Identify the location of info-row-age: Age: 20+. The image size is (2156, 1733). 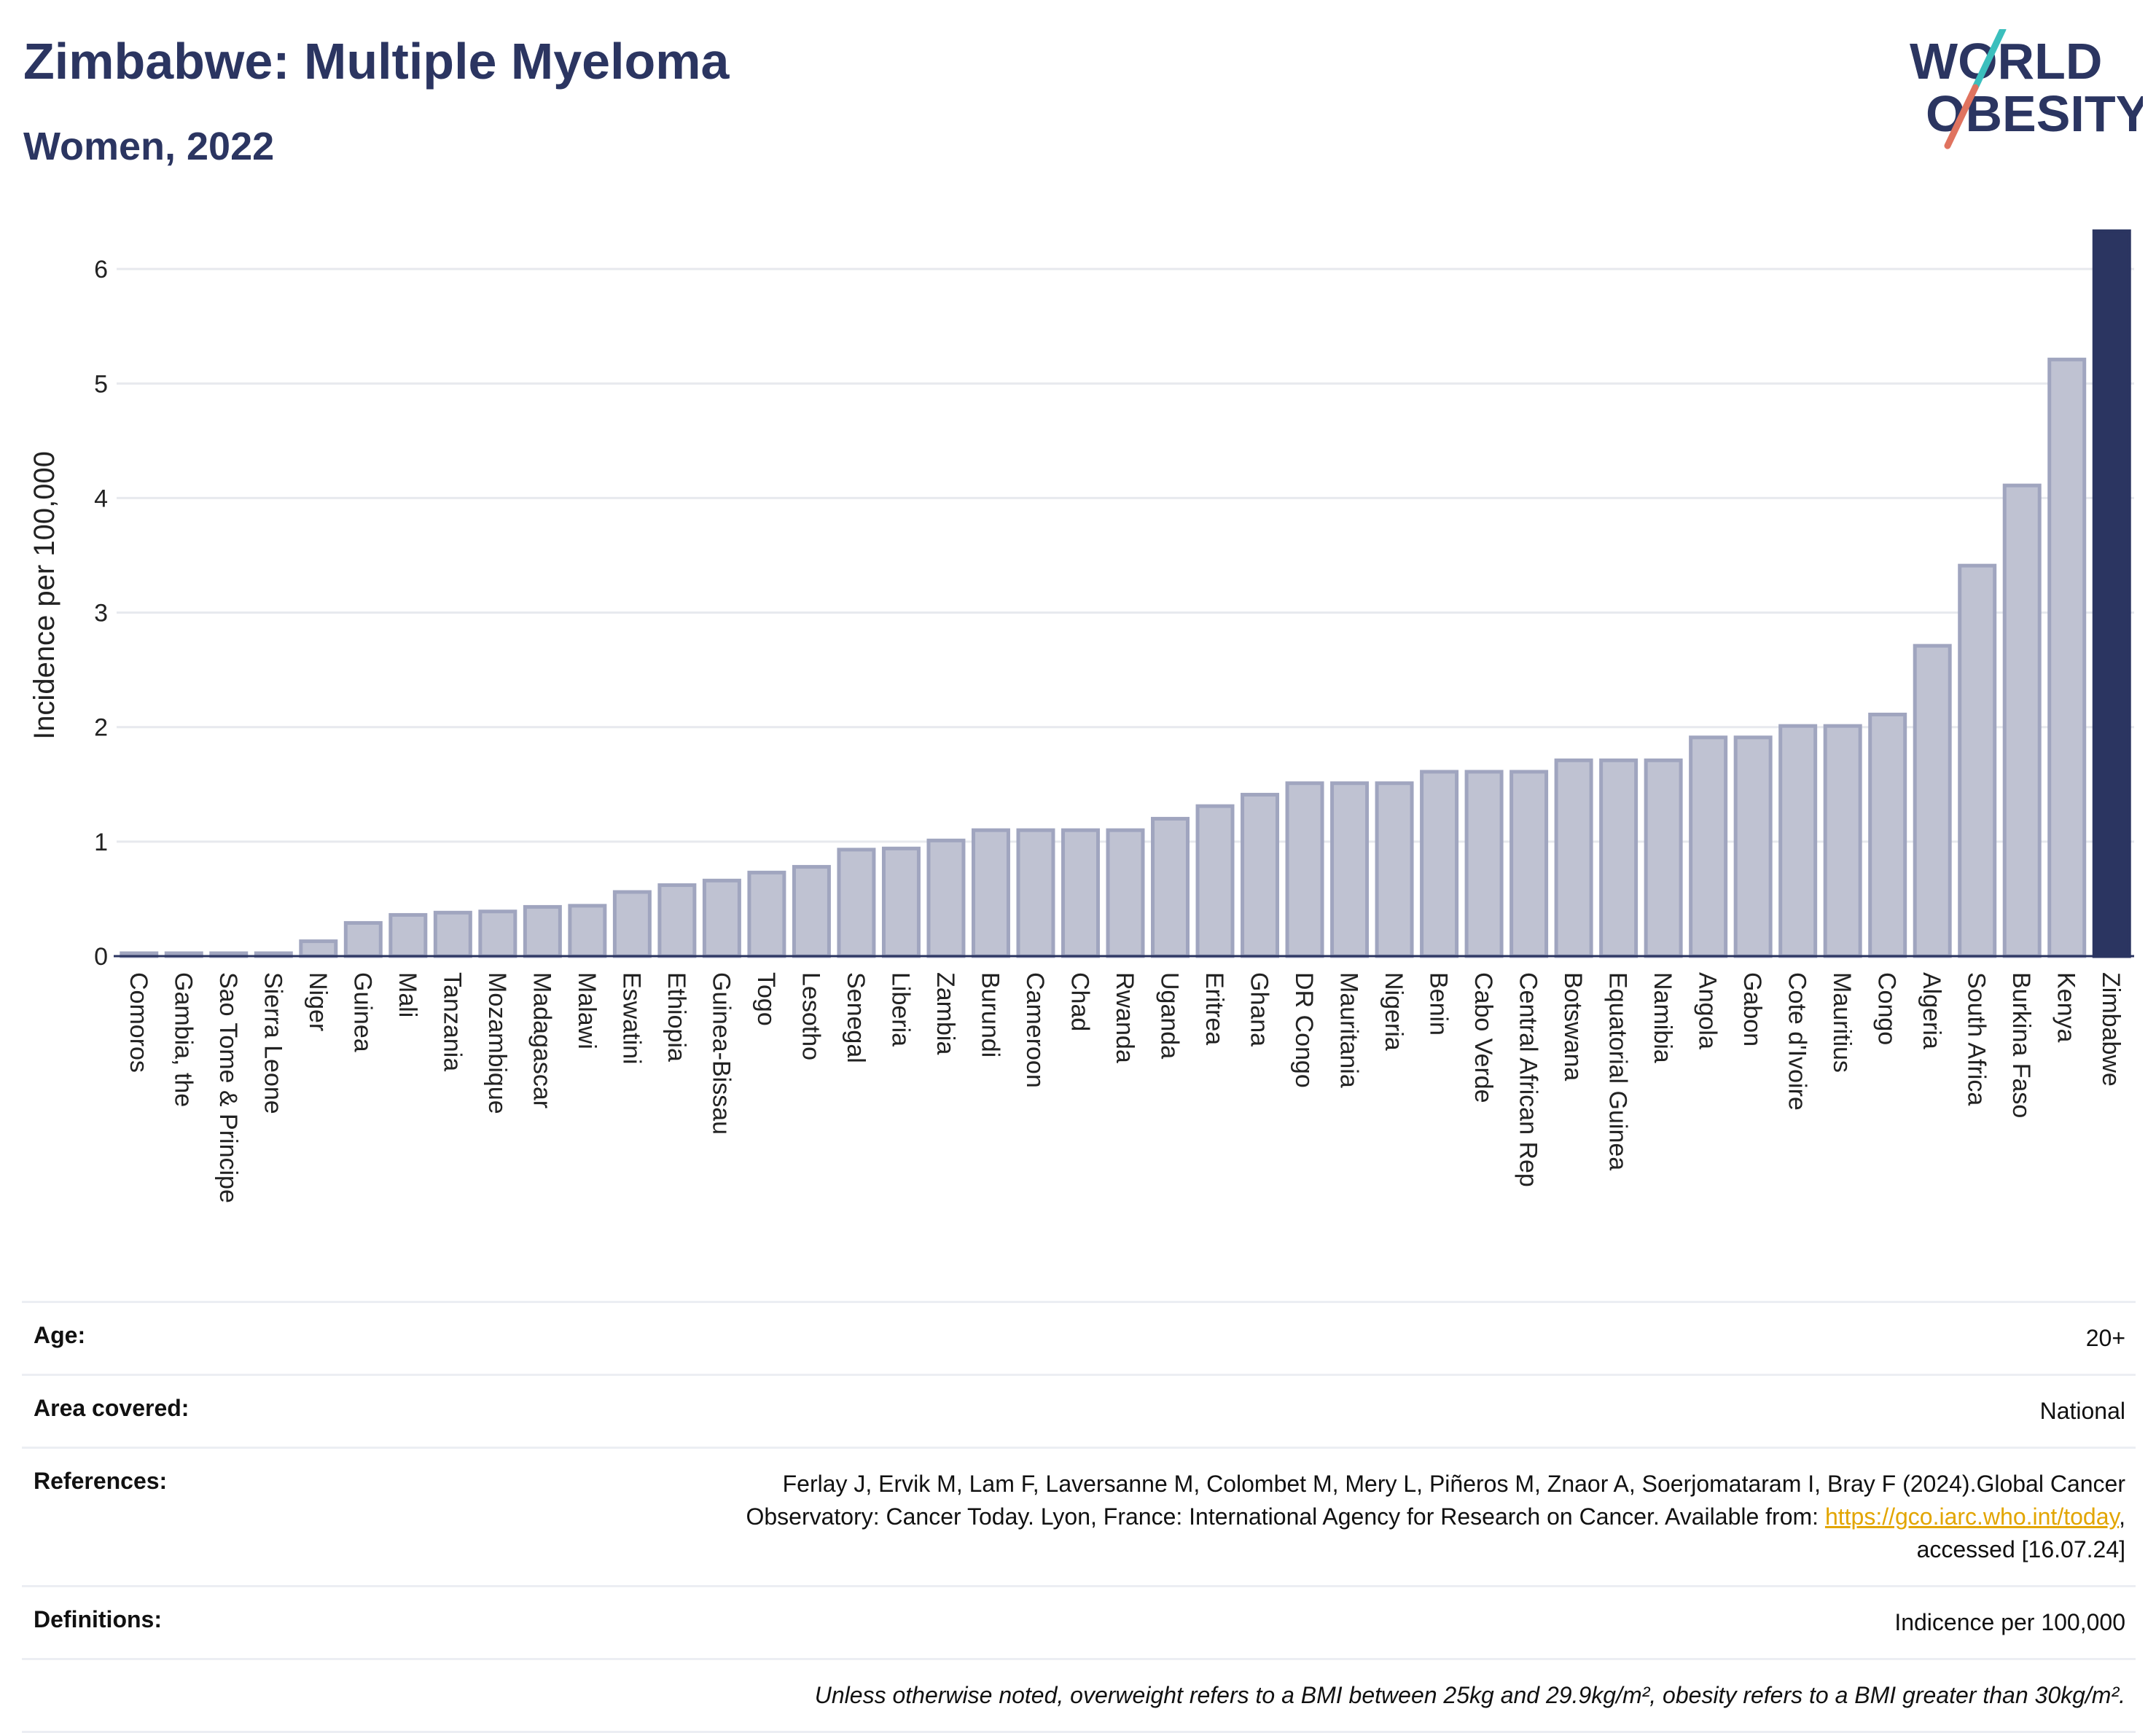
(1079, 1337).